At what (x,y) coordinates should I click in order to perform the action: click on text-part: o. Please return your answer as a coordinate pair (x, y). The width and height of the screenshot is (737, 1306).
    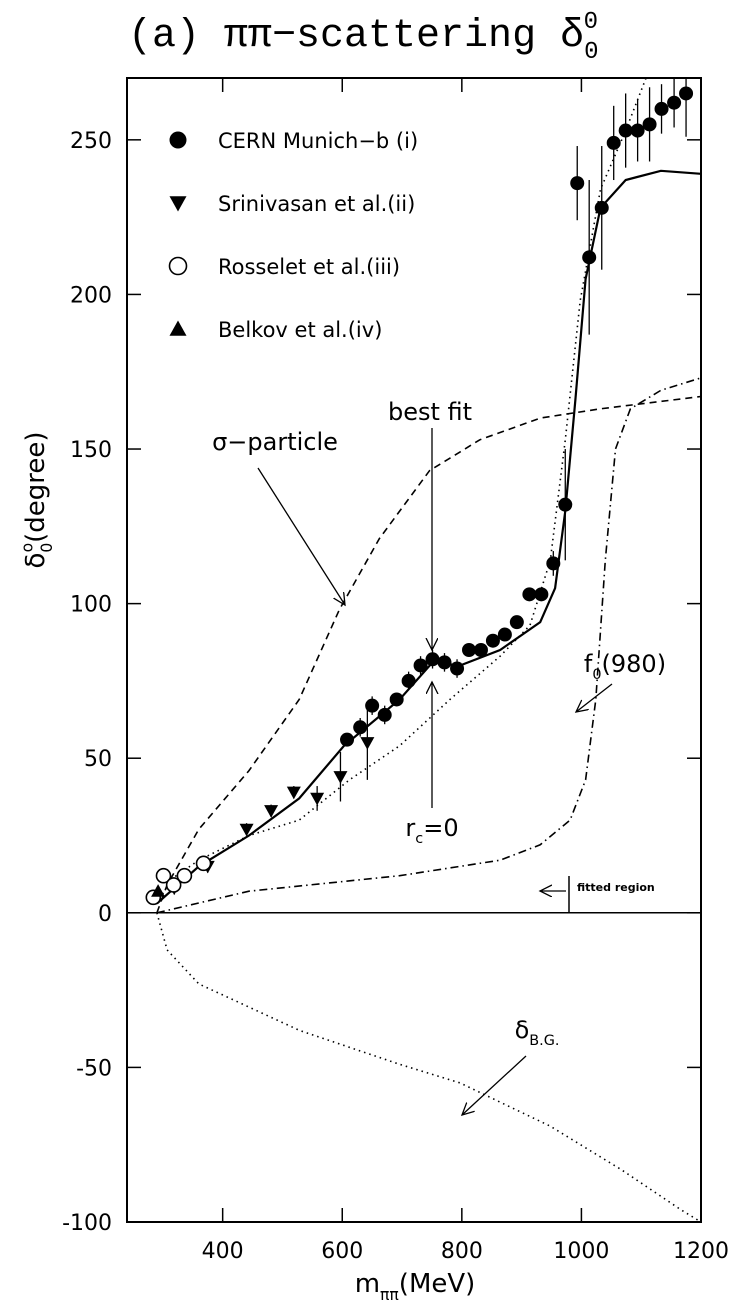
    Looking at the image, I should click on (27, 548).